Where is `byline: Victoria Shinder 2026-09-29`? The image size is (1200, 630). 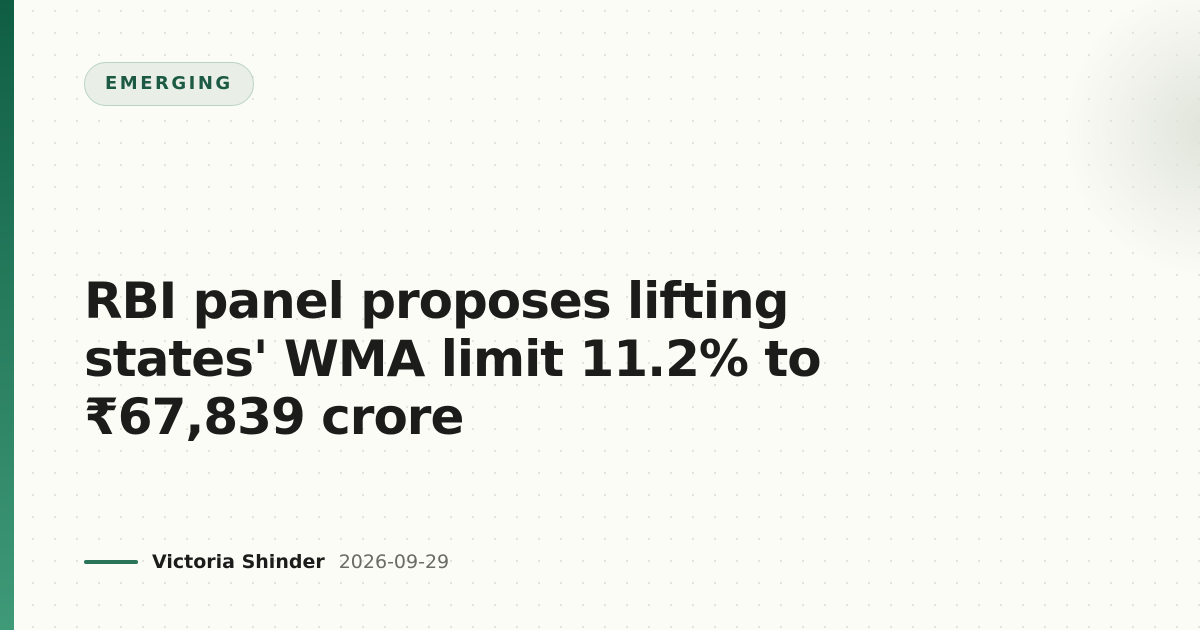
byline: Victoria Shinder 2026-09-29 is located at coordinates (266, 562).